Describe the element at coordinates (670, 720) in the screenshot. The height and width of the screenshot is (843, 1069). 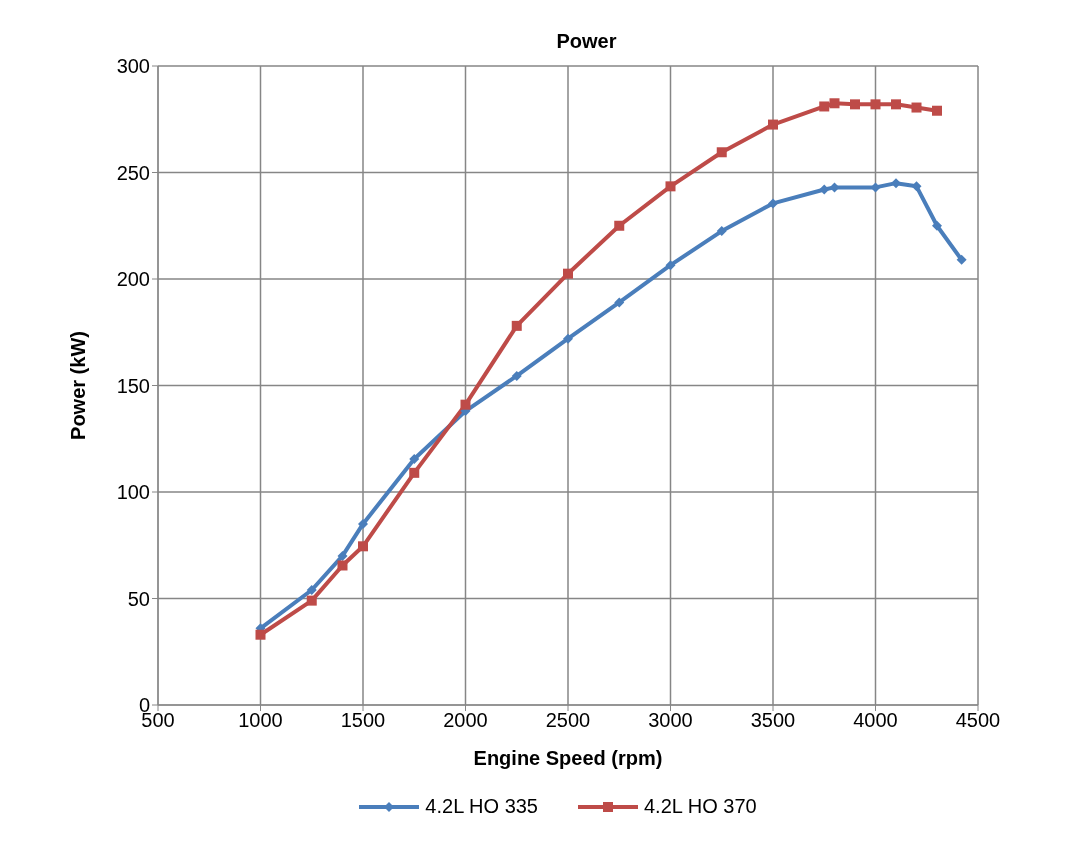
I see `x-tick-label: 3000` at that location.